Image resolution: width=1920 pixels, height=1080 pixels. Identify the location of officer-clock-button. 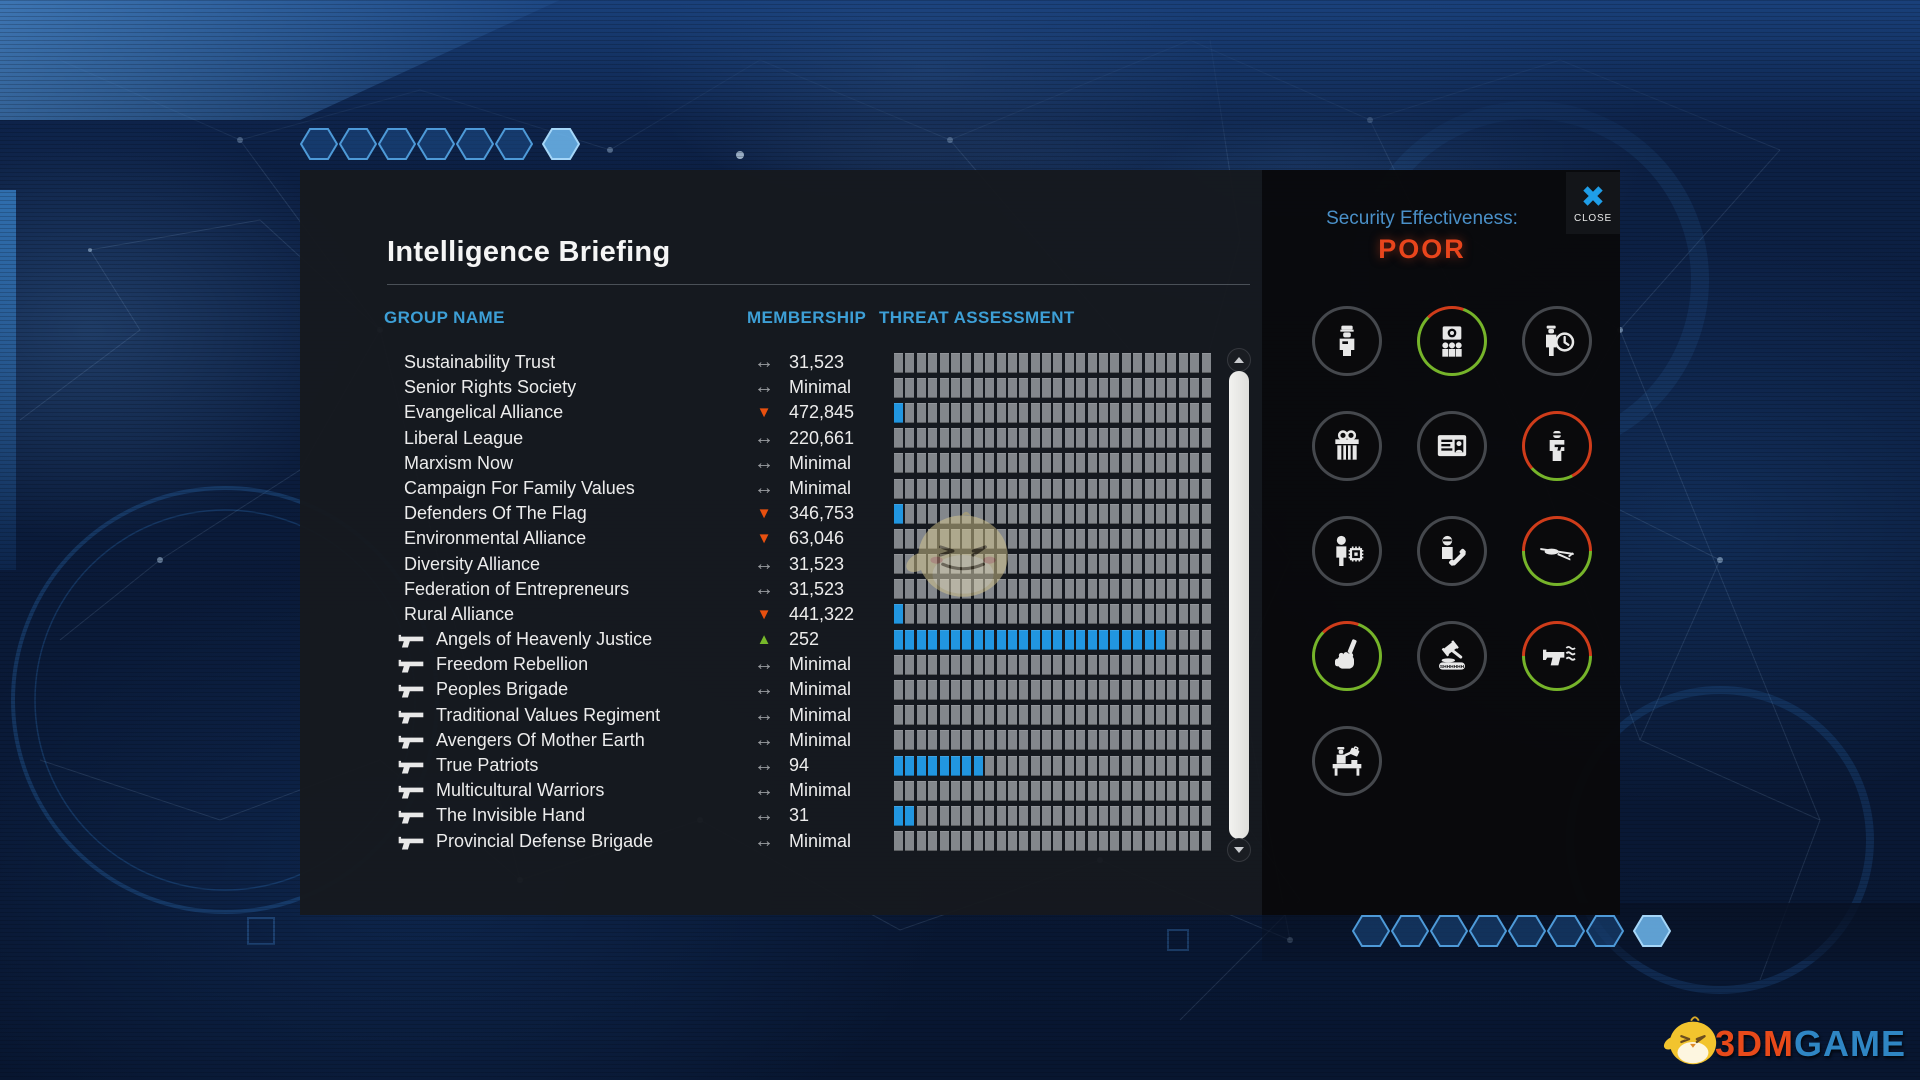
(1556, 340).